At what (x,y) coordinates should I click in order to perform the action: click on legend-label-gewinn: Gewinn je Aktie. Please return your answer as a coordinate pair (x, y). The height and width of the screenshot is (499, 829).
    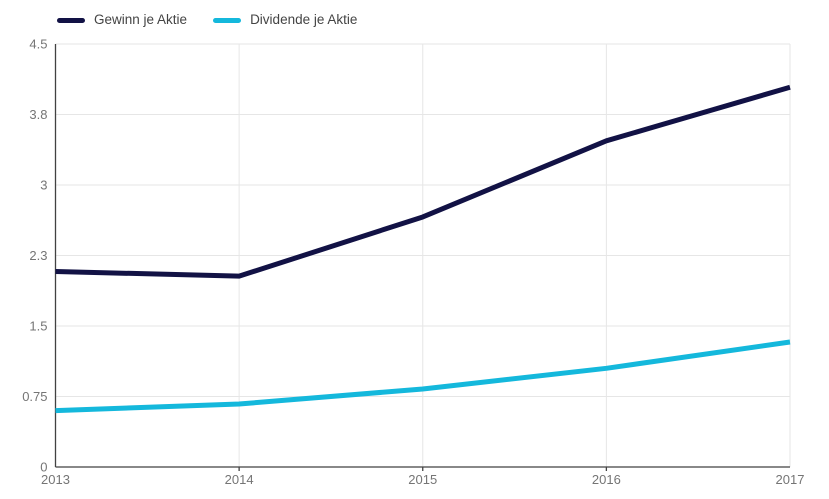
    Looking at the image, I should click on (141, 19).